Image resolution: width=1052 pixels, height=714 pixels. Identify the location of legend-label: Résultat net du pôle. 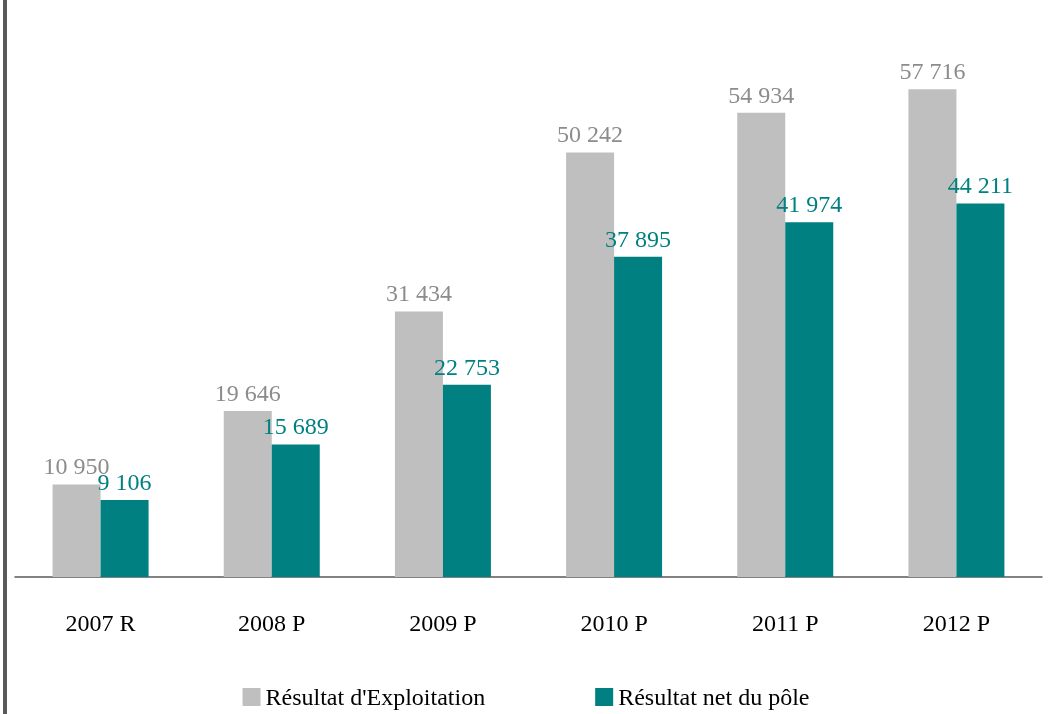
(714, 697).